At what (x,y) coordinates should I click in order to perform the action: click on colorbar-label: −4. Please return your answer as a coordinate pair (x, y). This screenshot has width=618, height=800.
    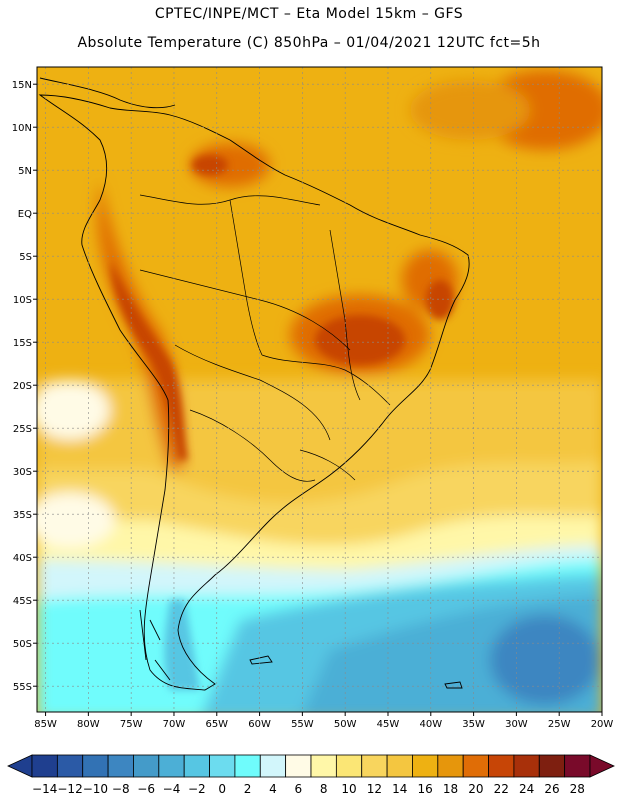
    Looking at the image, I should click on (172, 789).